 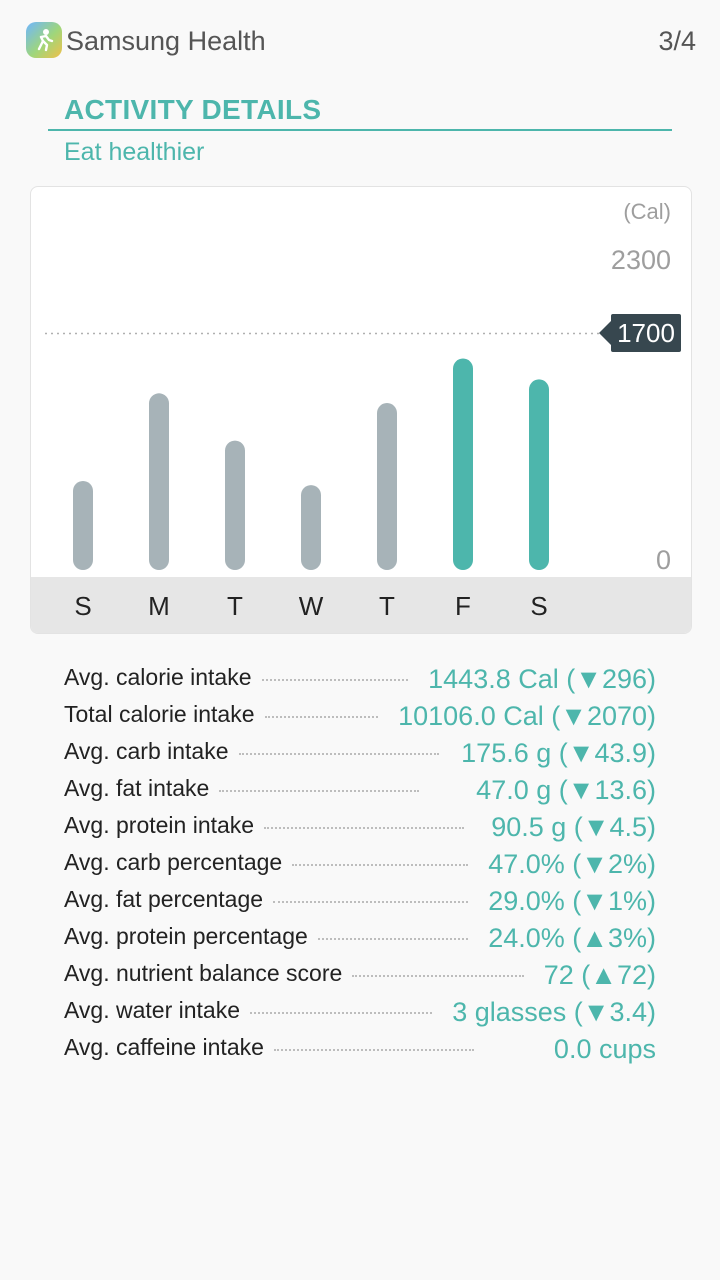 What do you see at coordinates (311, 606) in the screenshot?
I see `day-label-3: W` at bounding box center [311, 606].